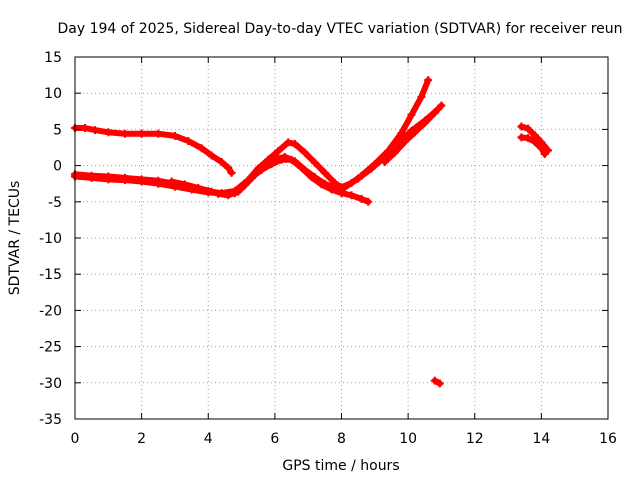  Describe the element at coordinates (53, 58) in the screenshot. I see `y-tick-label: 15` at that location.